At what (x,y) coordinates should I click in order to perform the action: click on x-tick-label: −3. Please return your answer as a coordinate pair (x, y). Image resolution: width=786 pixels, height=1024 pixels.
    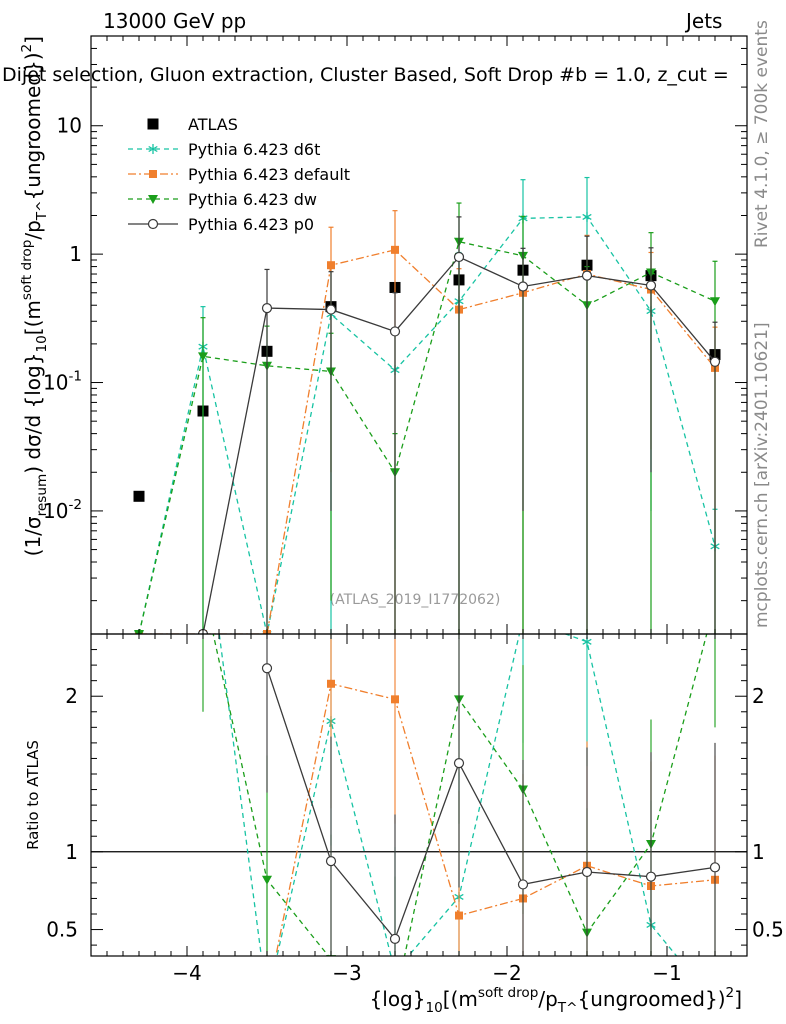
    Looking at the image, I should click on (346, 973).